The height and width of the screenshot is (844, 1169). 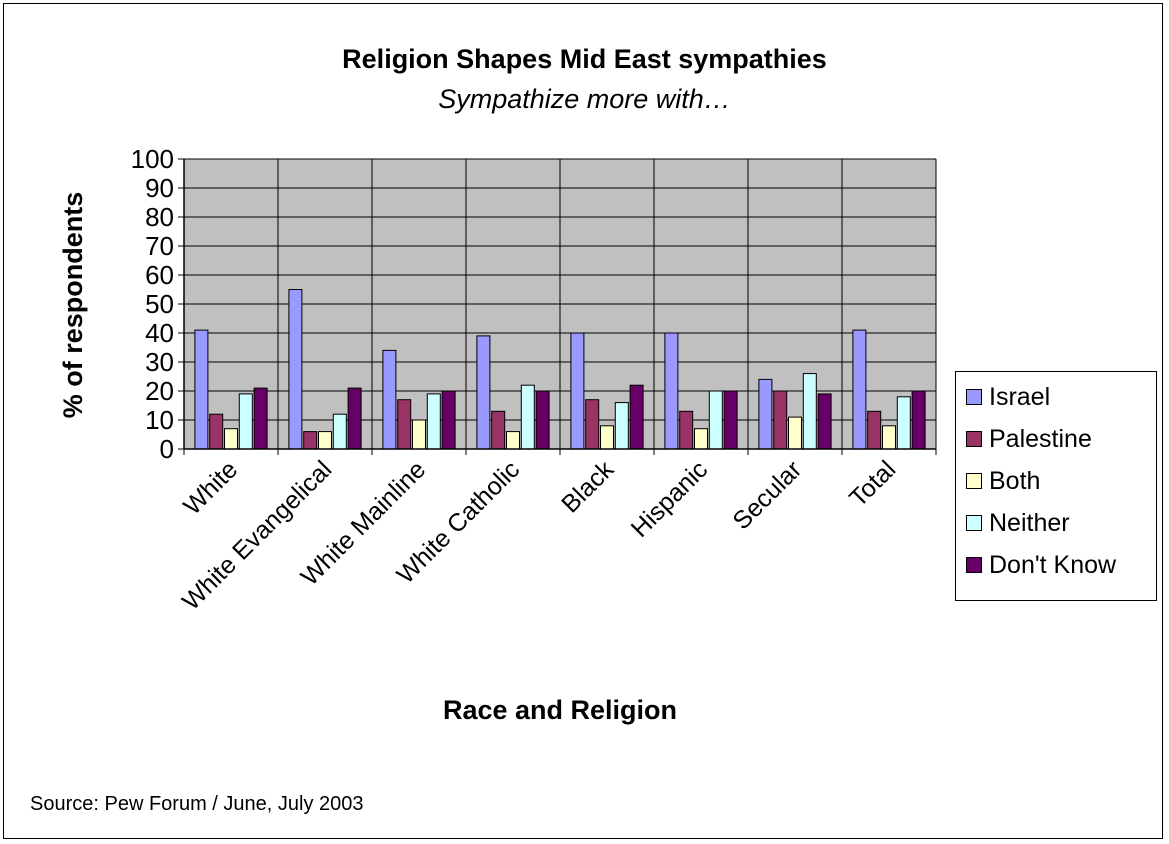 What do you see at coordinates (730, 420) in the screenshot?
I see `bar-don-t-know-hispanic` at bounding box center [730, 420].